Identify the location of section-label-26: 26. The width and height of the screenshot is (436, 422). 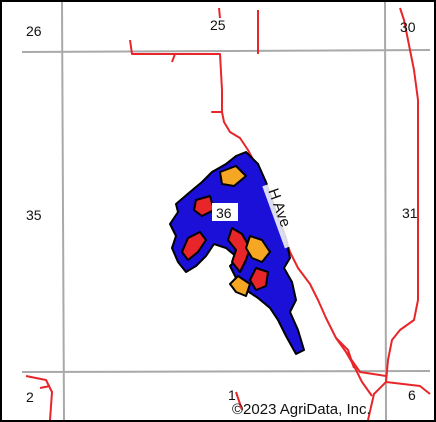
(34, 31).